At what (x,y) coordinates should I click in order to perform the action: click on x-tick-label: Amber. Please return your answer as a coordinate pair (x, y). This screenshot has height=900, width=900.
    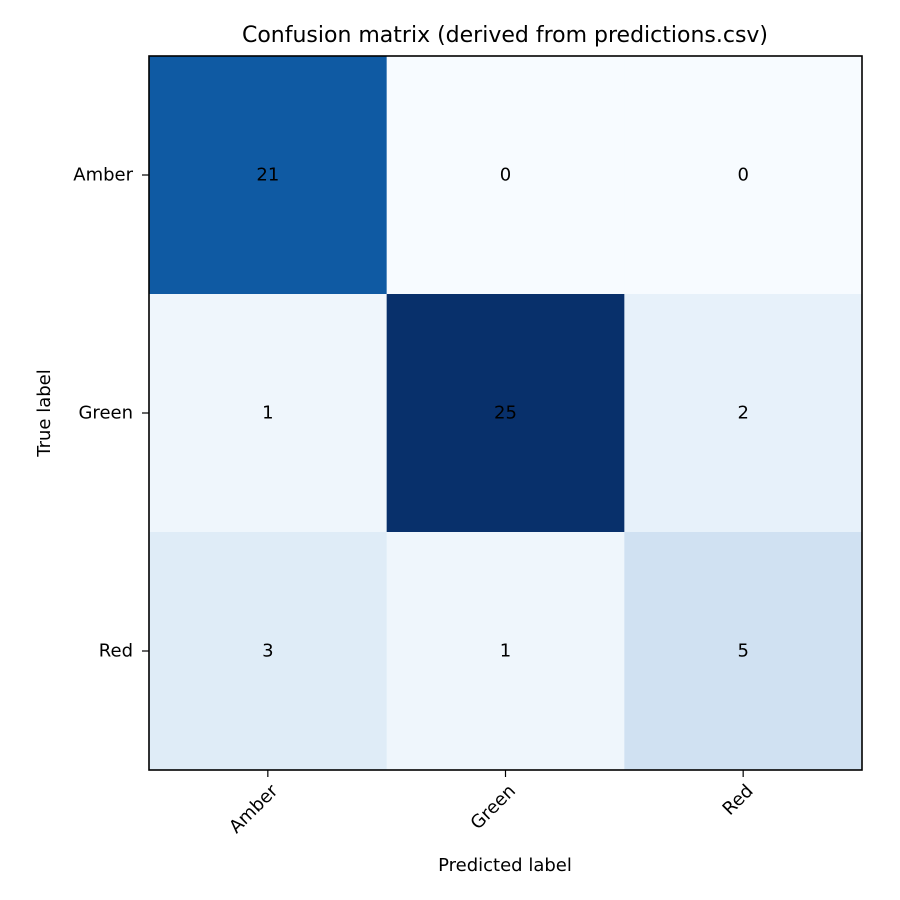
    Looking at the image, I should click on (254, 809).